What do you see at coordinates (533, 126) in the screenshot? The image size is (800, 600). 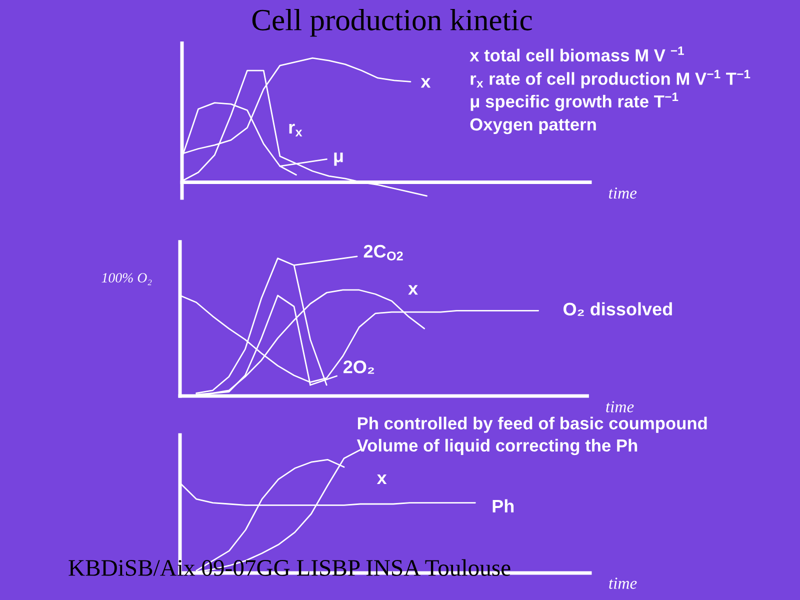 I see `annotation: Oxygen pattern` at bounding box center [533, 126].